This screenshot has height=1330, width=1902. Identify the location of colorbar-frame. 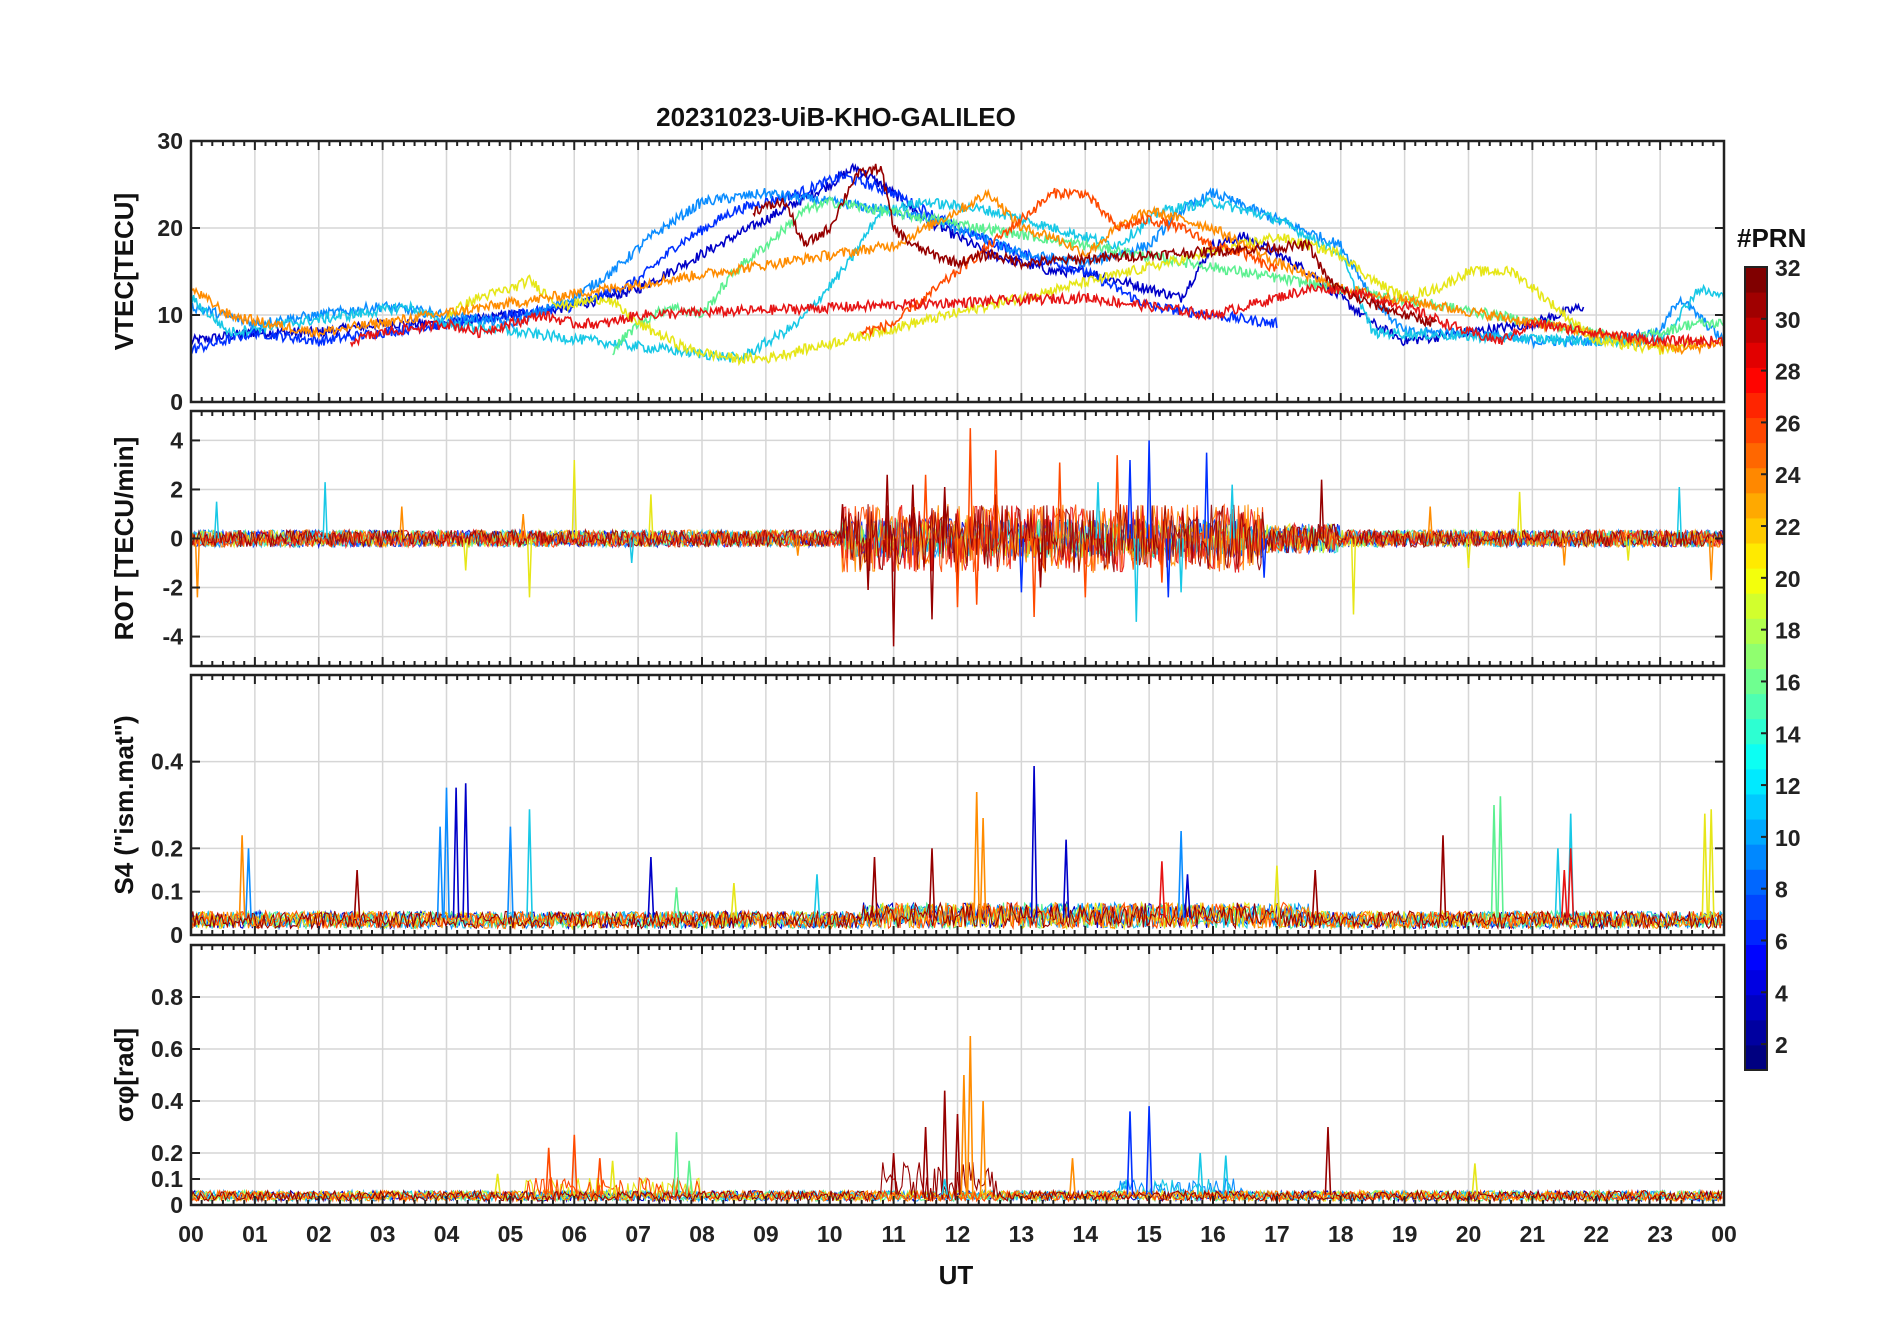
(1756, 668).